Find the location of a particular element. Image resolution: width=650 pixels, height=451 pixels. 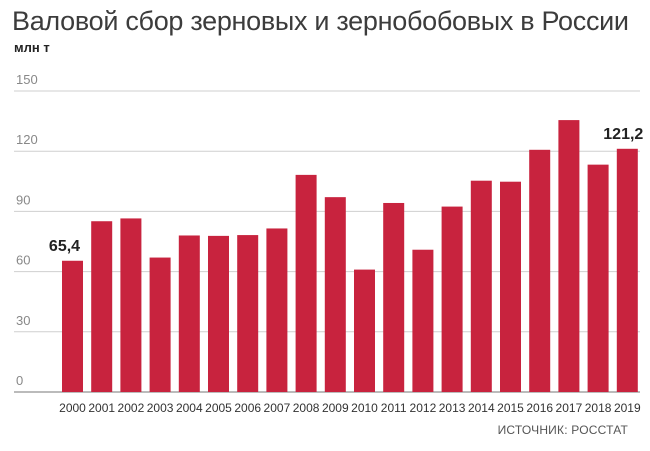

source-note: ИСТОЧНИК: РОССТАТ is located at coordinates (562, 430).